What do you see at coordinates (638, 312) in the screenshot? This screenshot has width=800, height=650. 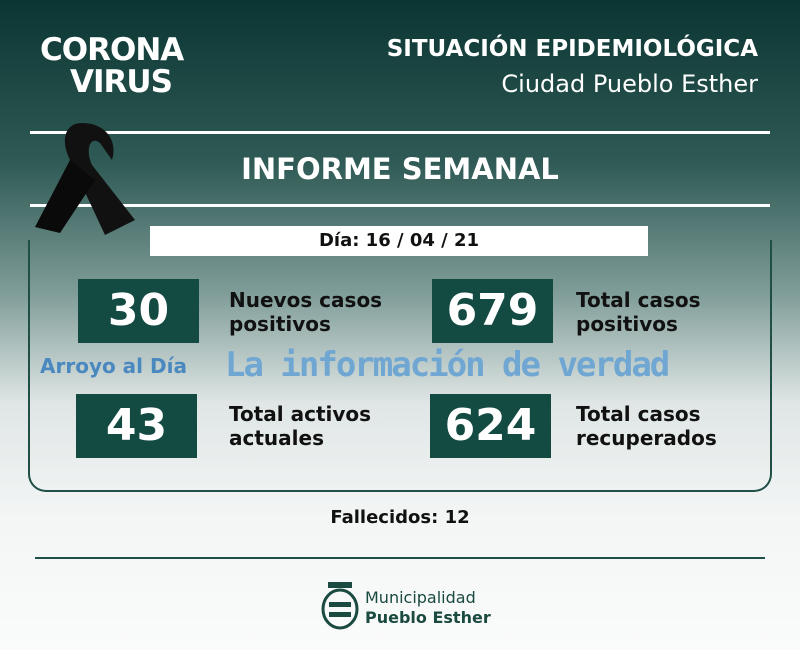 I see `stat-label: Total casos positivos` at bounding box center [638, 312].